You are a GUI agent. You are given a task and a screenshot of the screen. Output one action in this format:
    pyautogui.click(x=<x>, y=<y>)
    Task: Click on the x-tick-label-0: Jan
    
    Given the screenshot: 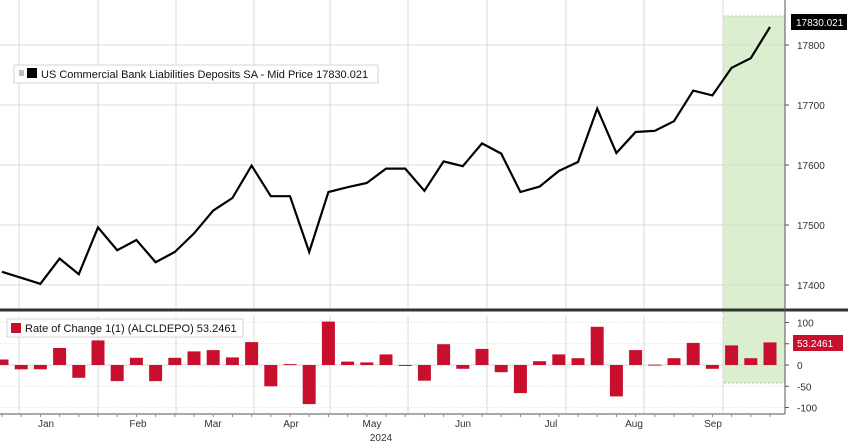 What is the action you would take?
    pyautogui.click(x=46, y=424)
    